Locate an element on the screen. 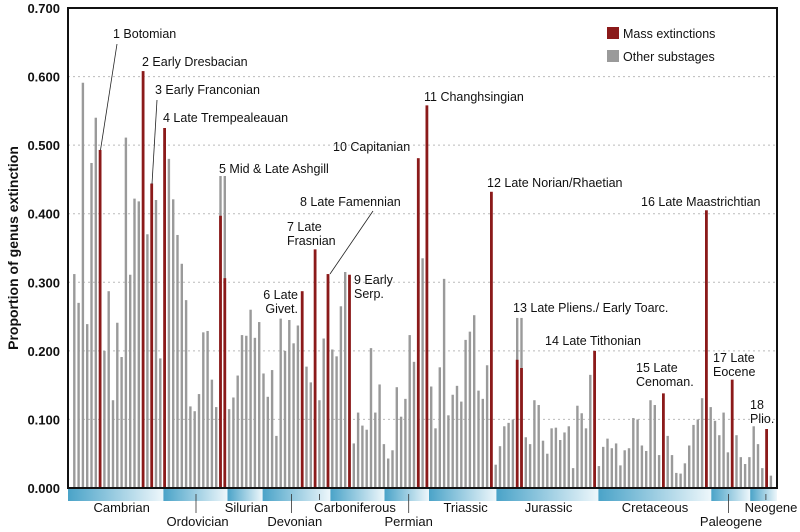 Image resolution: width=800 pixels, height=532 pixels. period-label-triassic: Triassic is located at coordinates (465, 507).